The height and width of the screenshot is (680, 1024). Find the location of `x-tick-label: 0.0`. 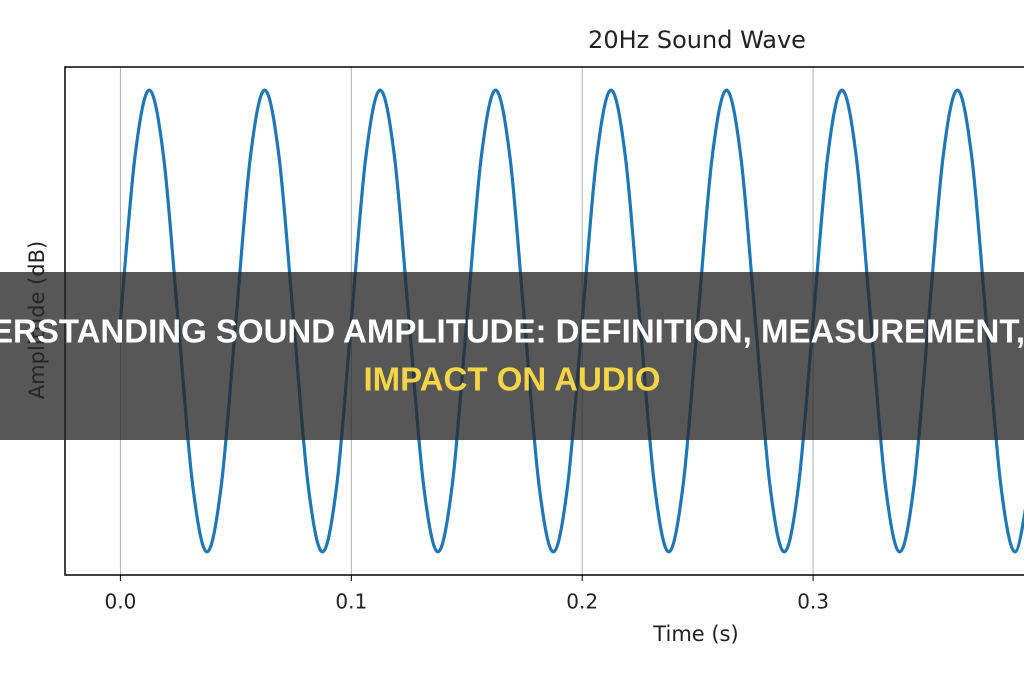

x-tick-label: 0.0 is located at coordinates (121, 602).